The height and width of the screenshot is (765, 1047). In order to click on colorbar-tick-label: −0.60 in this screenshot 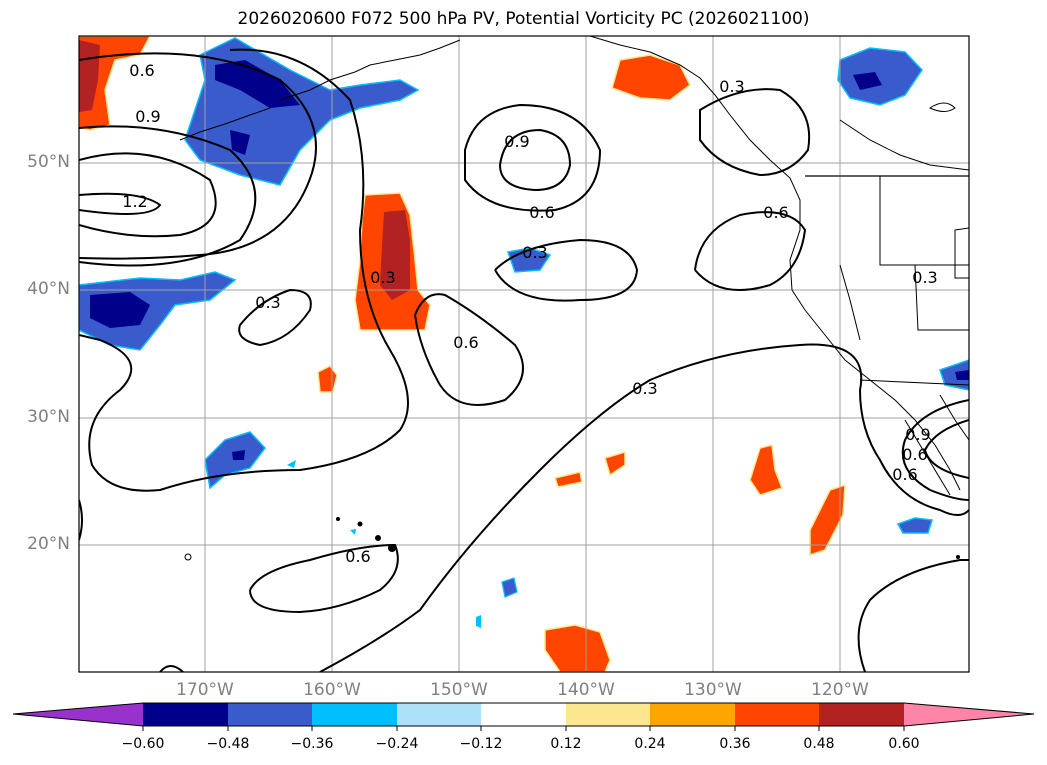, I will do `click(143, 744)`.